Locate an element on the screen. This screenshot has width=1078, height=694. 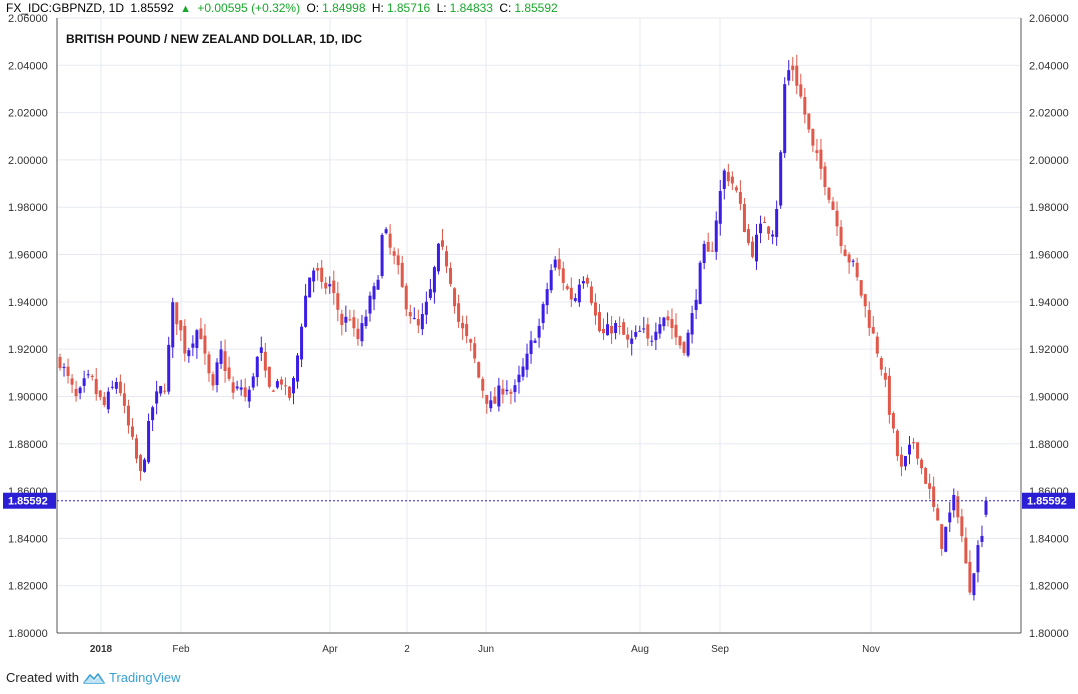
y-tick-label-left: 1.90000 is located at coordinates (28, 397).